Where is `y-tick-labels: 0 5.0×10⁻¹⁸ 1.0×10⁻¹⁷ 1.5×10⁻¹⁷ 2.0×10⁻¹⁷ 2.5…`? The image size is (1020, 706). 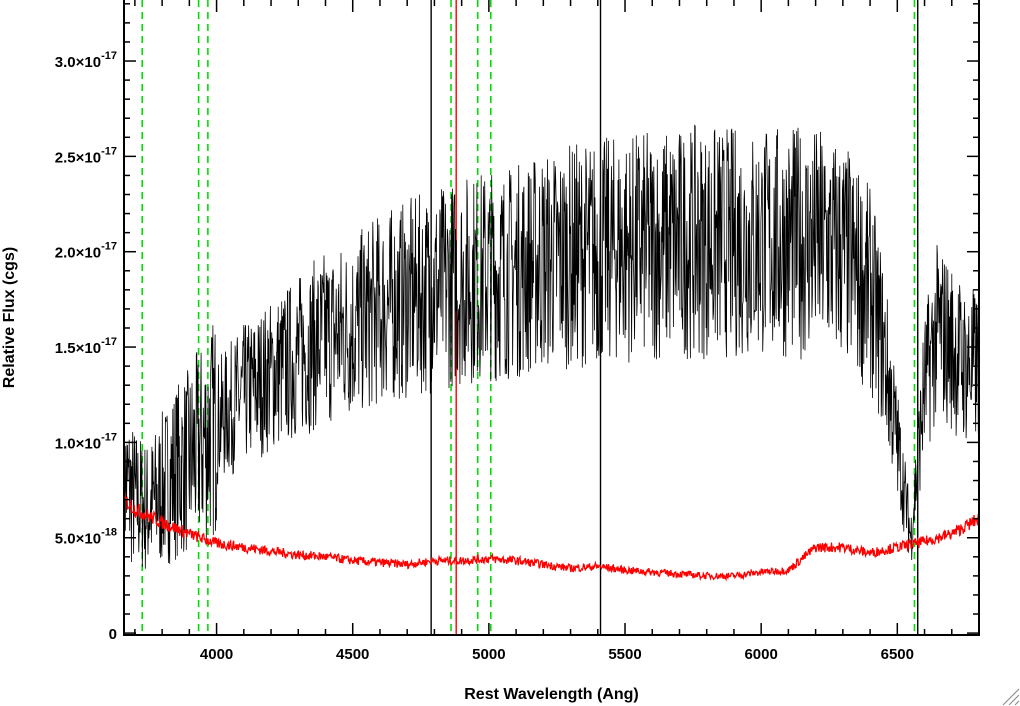 y-tick-labels: 0 5.0×10⁻¹⁸ 1.0×10⁻¹⁷ 1.5×10⁻¹⁷ 2.0×10⁻¹⁷ 2.5… is located at coordinates (86, 346).